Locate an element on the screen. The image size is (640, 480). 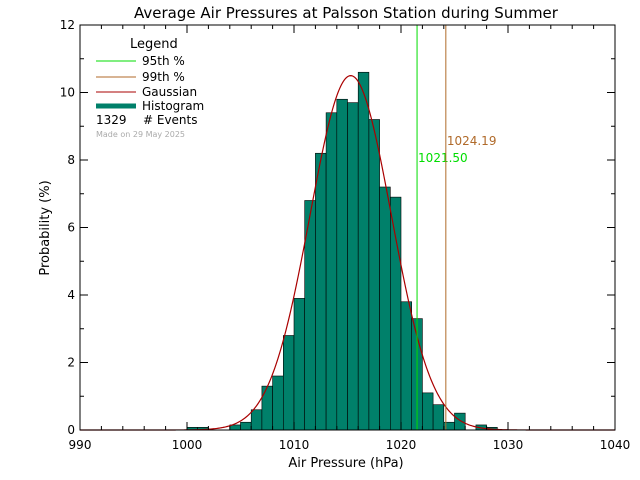
percentile-lines: 1021.50 1024.19 is located at coordinates (456, 227).